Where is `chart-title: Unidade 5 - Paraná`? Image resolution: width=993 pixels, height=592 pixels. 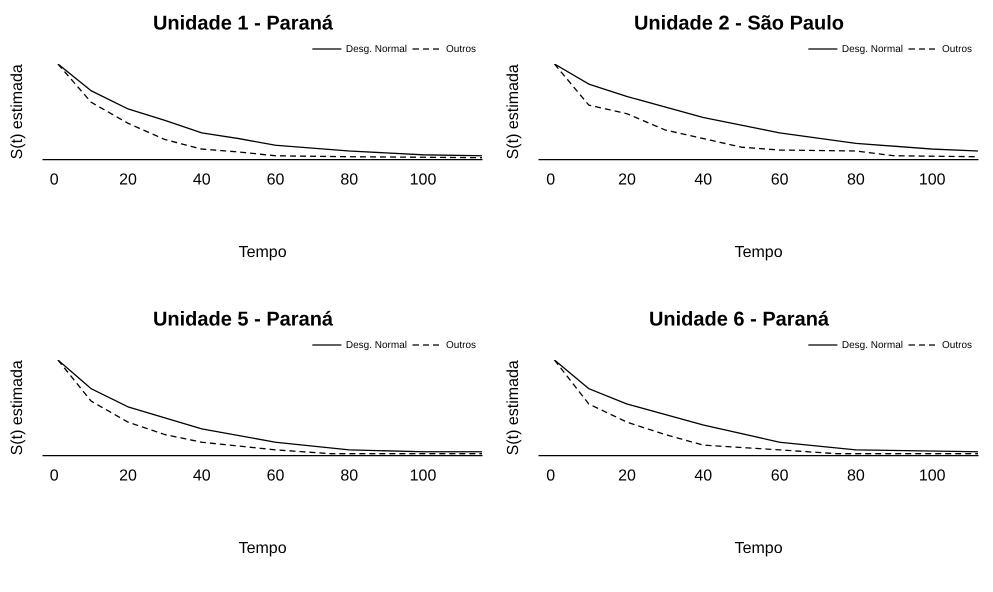
chart-title: Unidade 5 - Paraná is located at coordinates (243, 319).